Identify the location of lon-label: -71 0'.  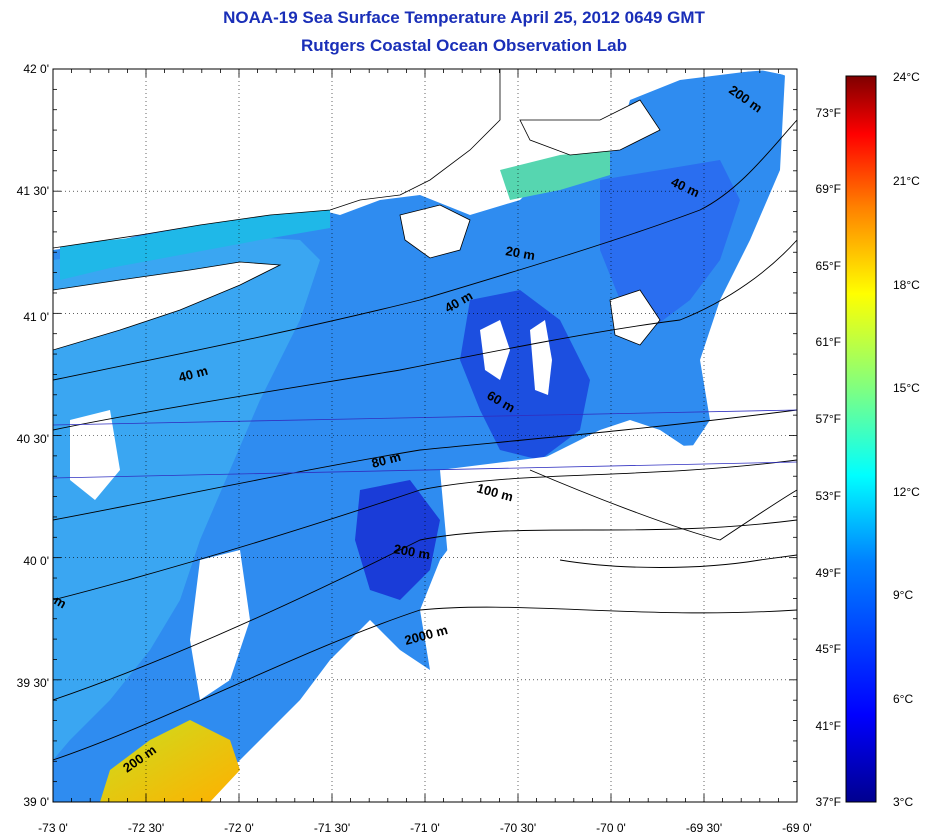
(425, 828).